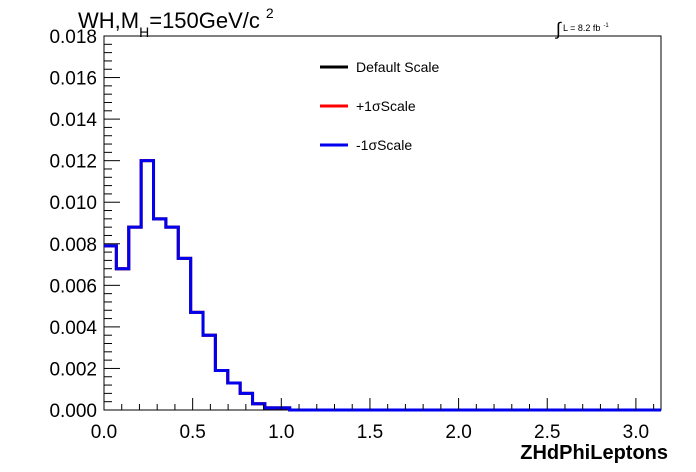 The width and height of the screenshot is (696, 472). What do you see at coordinates (594, 453) in the screenshot?
I see `x-axis-label: ZHdPhiLeptons` at bounding box center [594, 453].